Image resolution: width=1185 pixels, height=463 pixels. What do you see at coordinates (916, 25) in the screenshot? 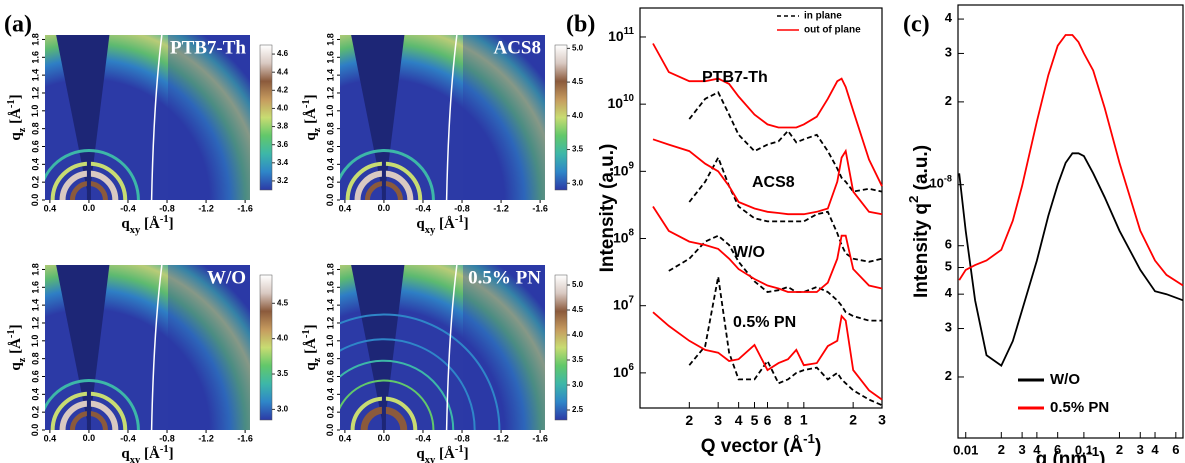
I see `panel-label: (c)` at bounding box center [916, 25].